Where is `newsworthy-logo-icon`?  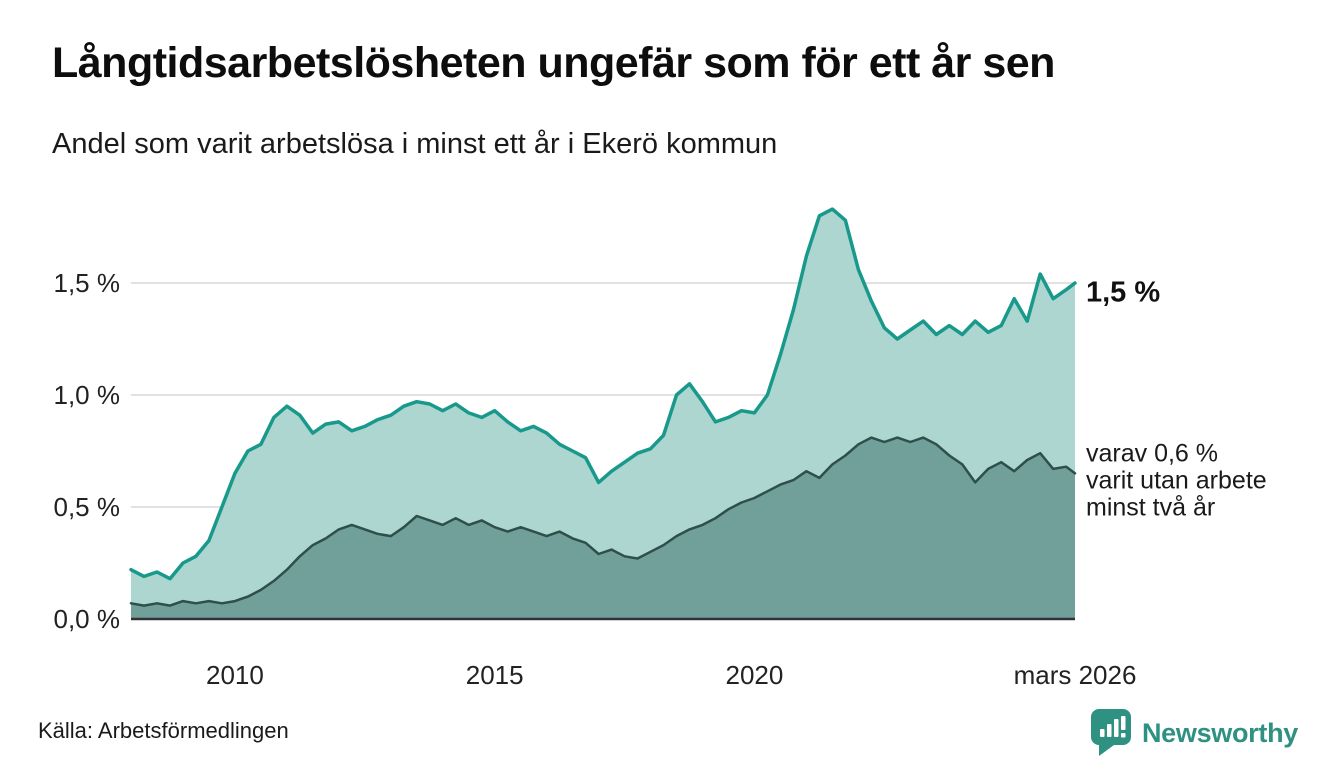
newsworthy-logo-icon is located at coordinates (1110, 732).